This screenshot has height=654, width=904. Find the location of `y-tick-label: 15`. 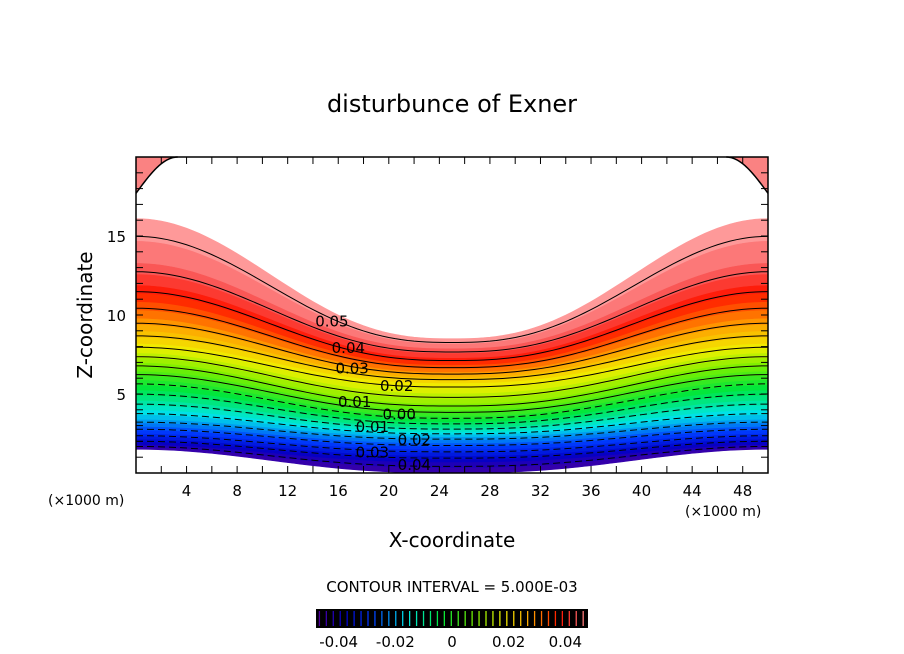

y-tick-label: 15 is located at coordinates (116, 237).